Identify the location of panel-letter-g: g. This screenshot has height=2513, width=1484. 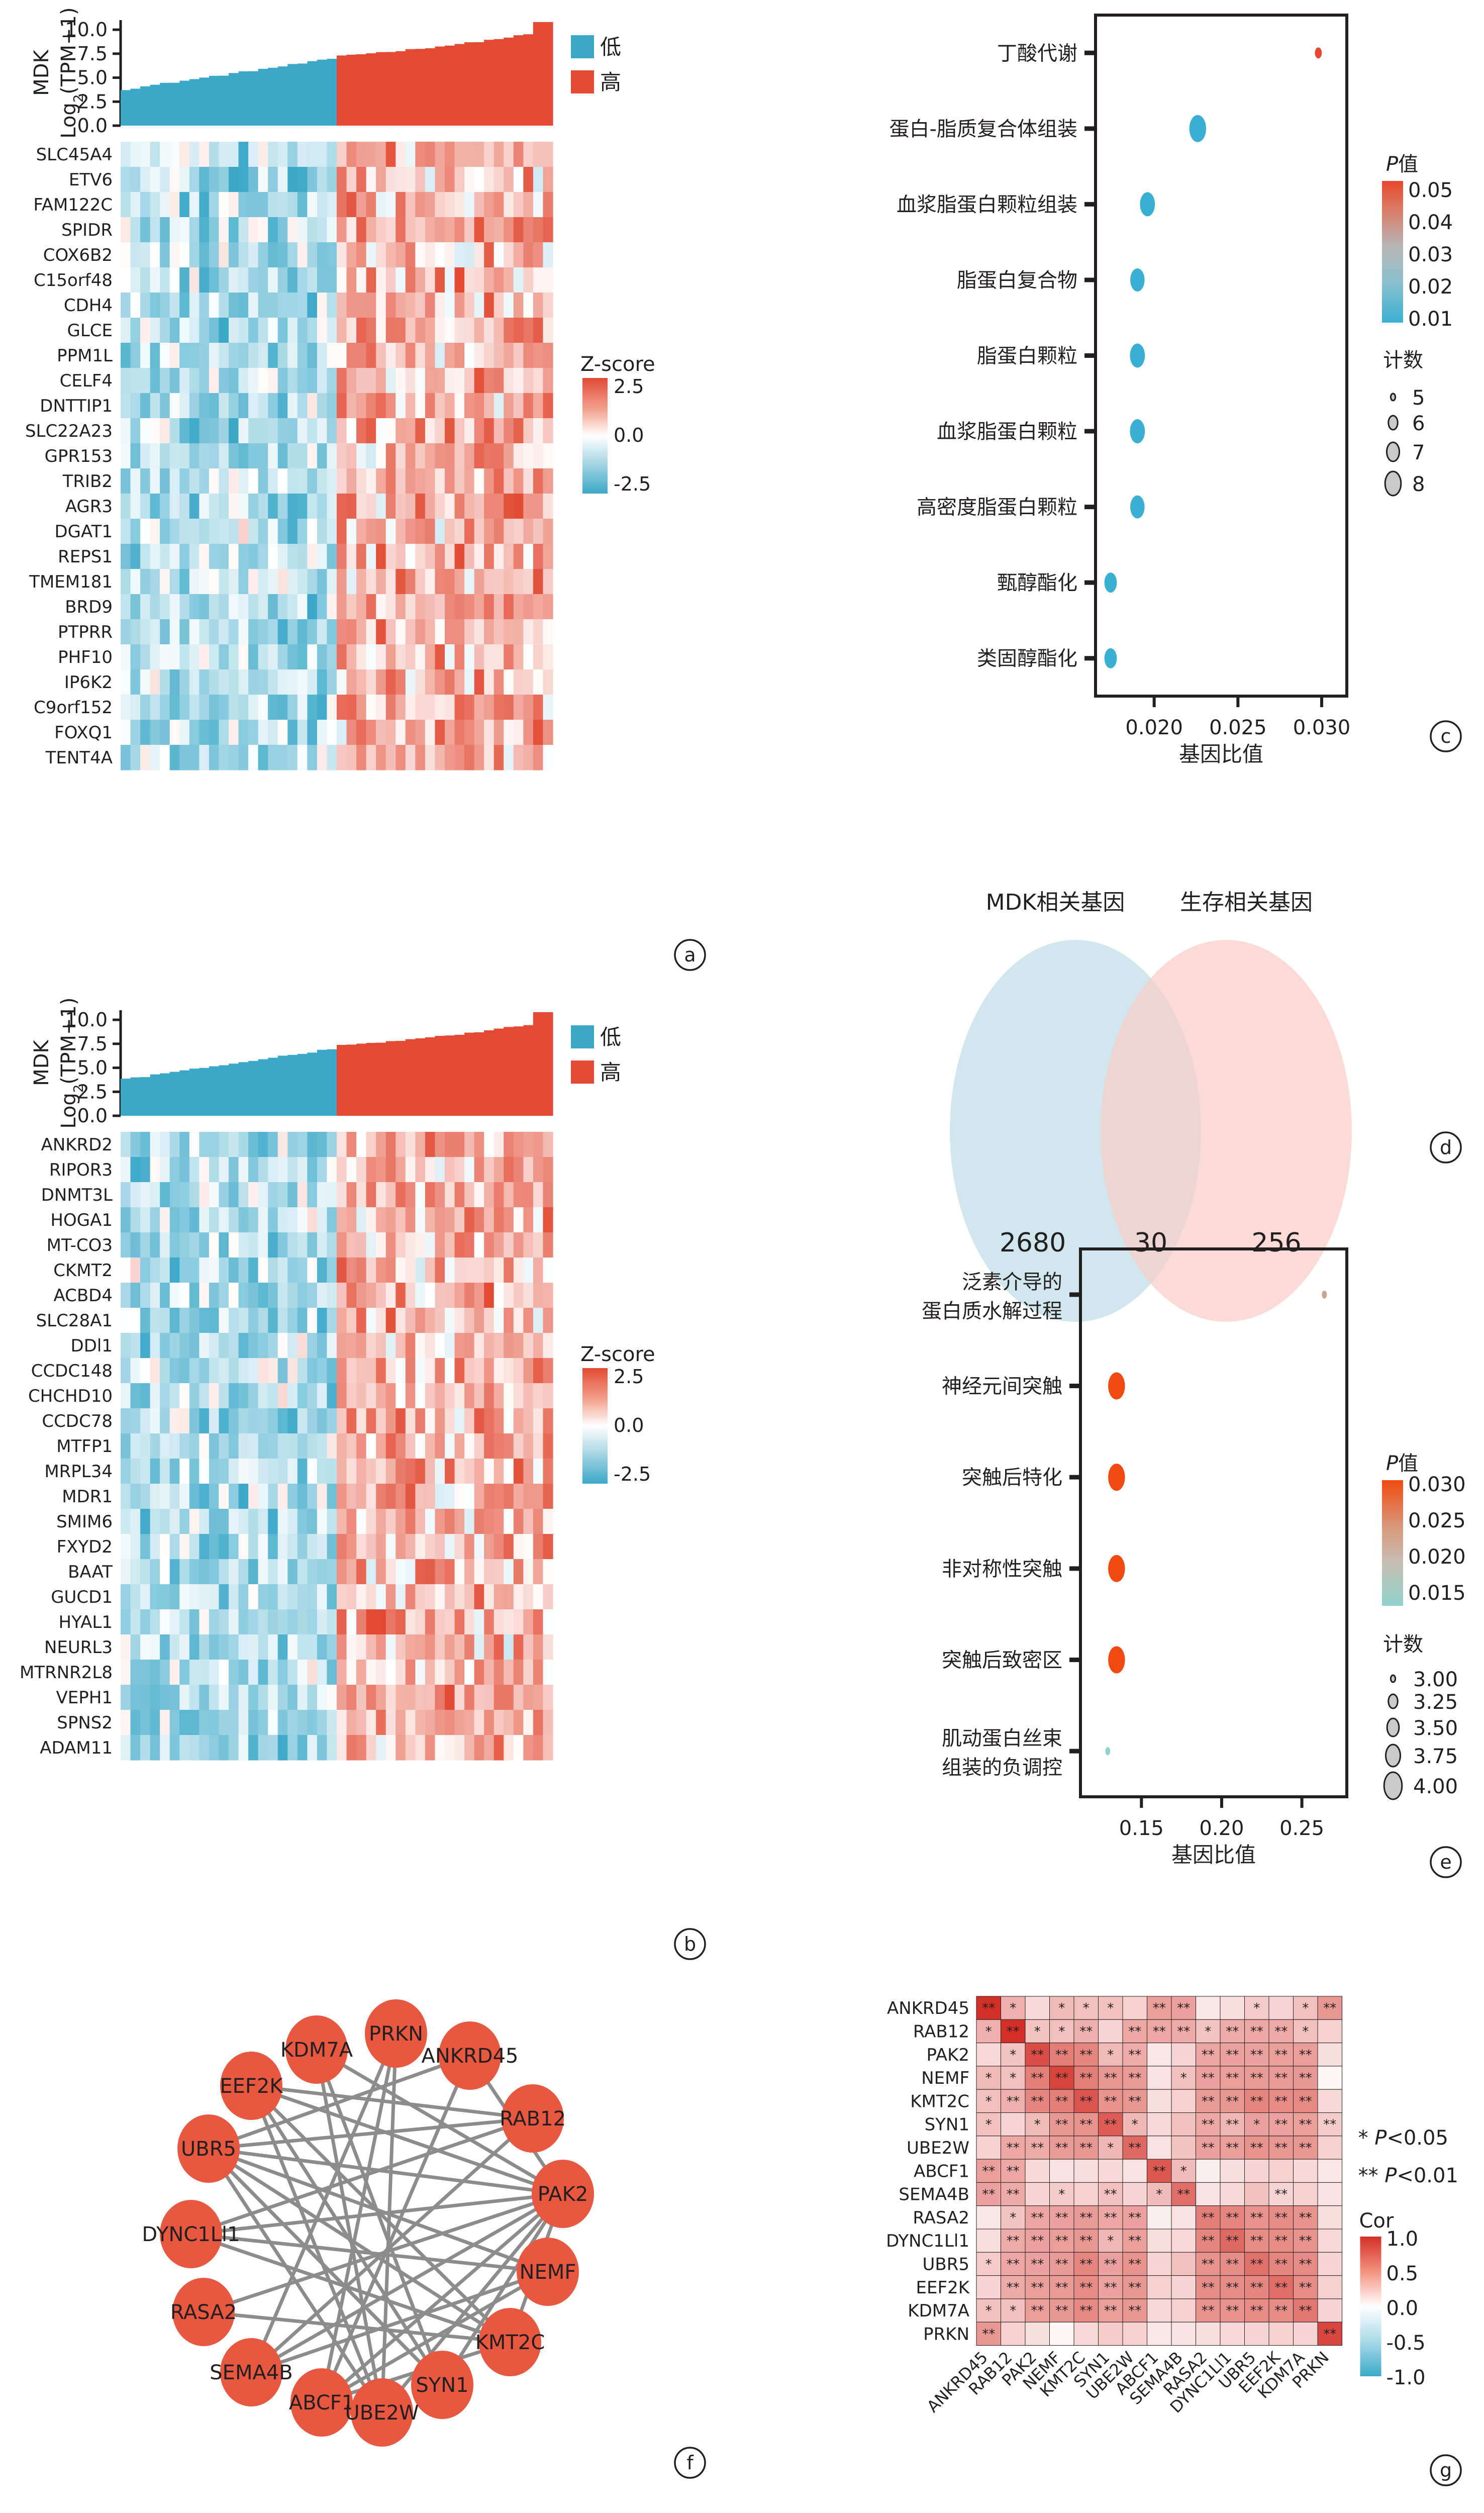
(1446, 2470).